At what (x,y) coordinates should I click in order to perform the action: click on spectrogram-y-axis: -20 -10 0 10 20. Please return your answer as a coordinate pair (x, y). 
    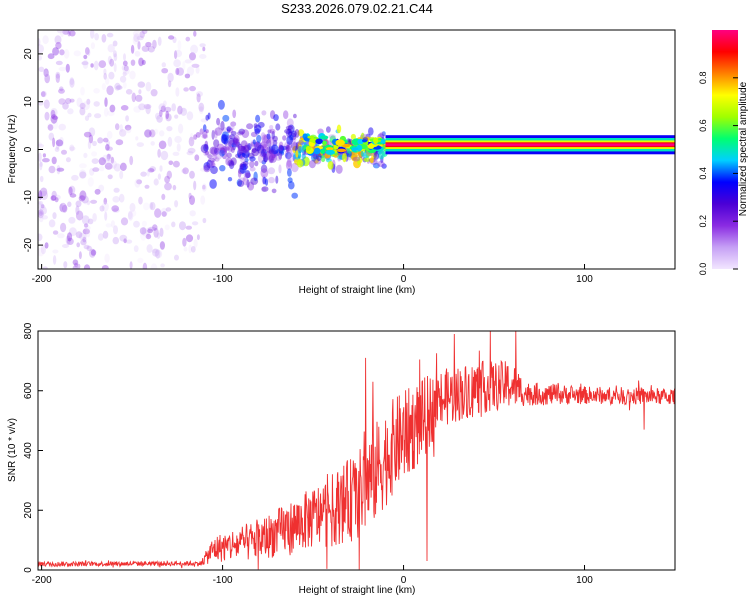
    Looking at the image, I should click on (33, 150).